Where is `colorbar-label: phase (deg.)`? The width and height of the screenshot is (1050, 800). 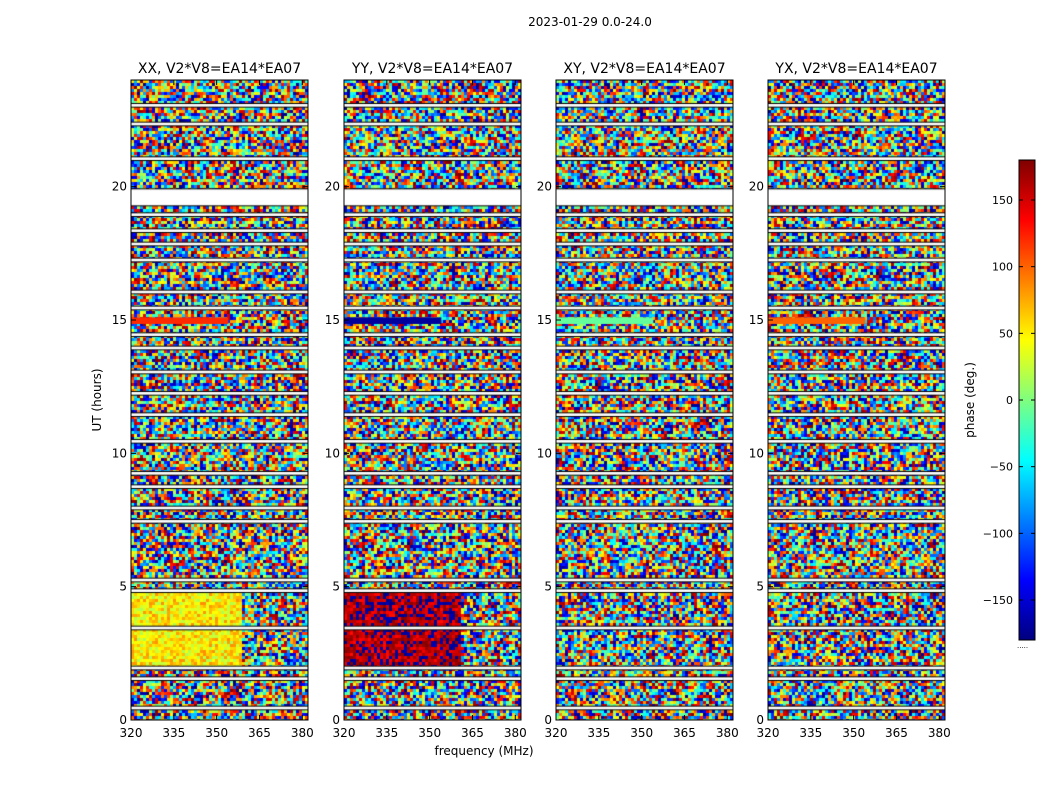 colorbar-label: phase (deg.) is located at coordinates (970, 400).